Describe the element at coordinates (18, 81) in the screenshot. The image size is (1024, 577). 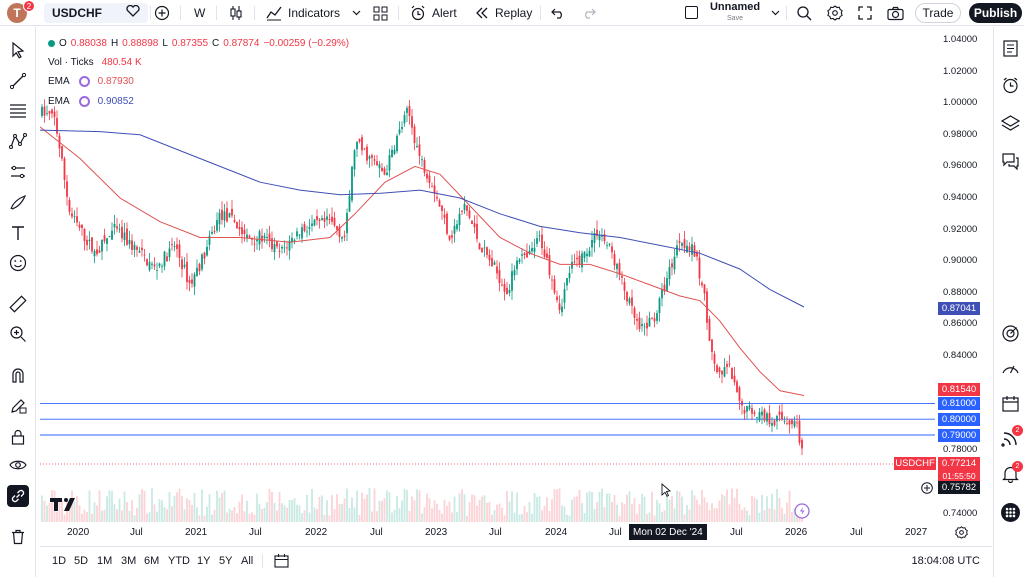
I see `trend-line-icon` at that location.